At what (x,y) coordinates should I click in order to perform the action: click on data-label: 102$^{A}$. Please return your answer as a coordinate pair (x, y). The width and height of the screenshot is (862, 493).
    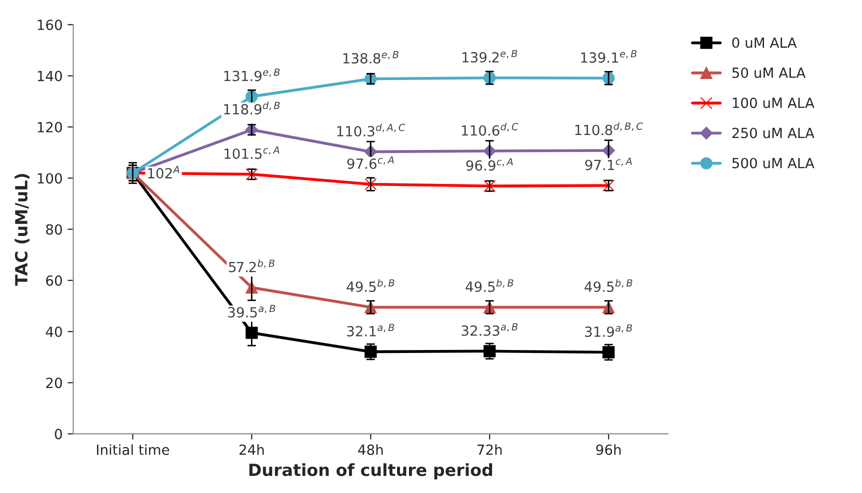
    Looking at the image, I should click on (164, 172).